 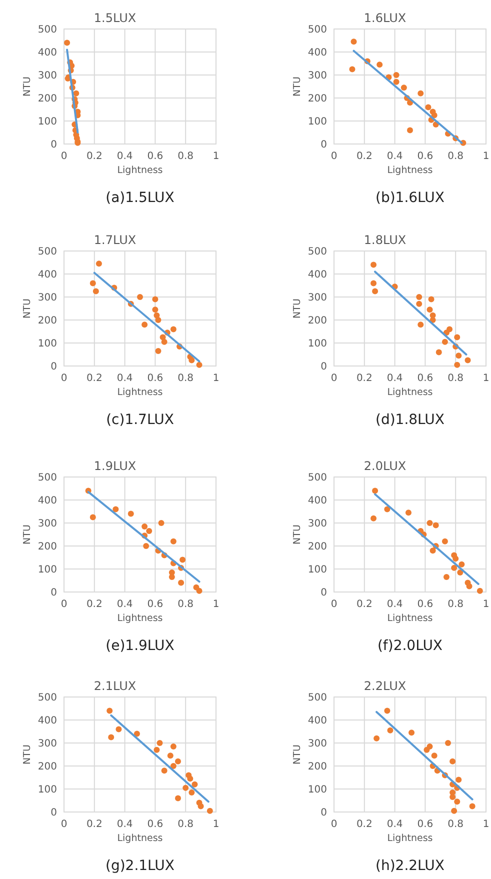 What do you see at coordinates (140, 198) in the screenshot?
I see `text: (a)1.5LUX` at bounding box center [140, 198].